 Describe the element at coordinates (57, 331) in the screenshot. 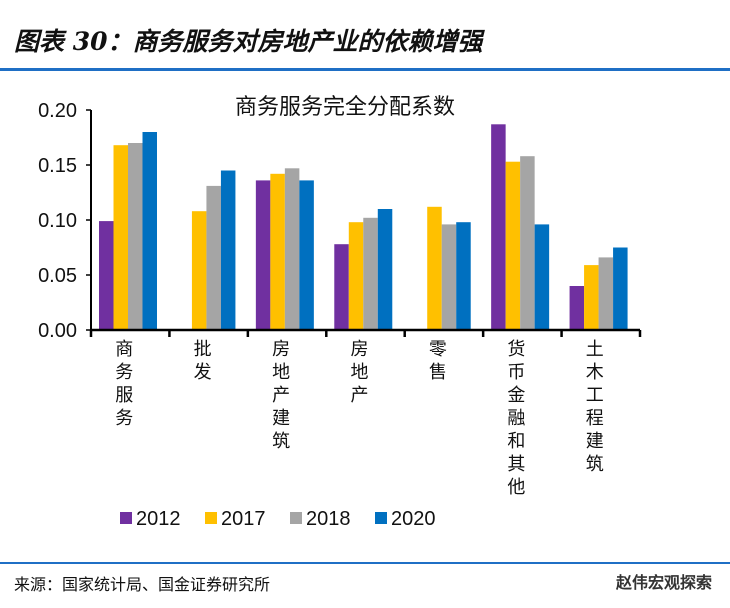

I see `y-tick-label: 0.00` at that location.